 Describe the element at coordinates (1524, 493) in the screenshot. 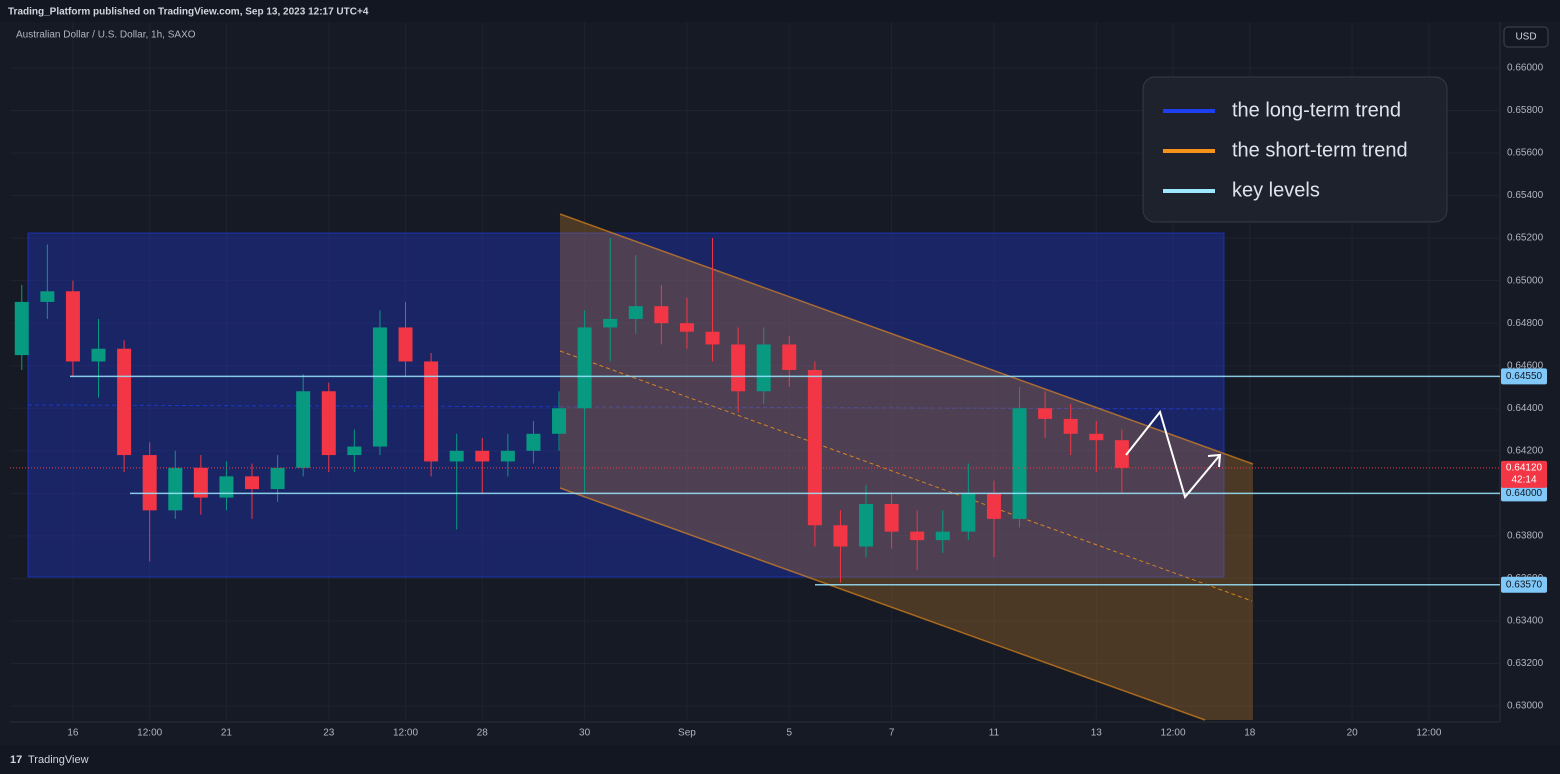

I see `key-level-label: 0.64000` at that location.